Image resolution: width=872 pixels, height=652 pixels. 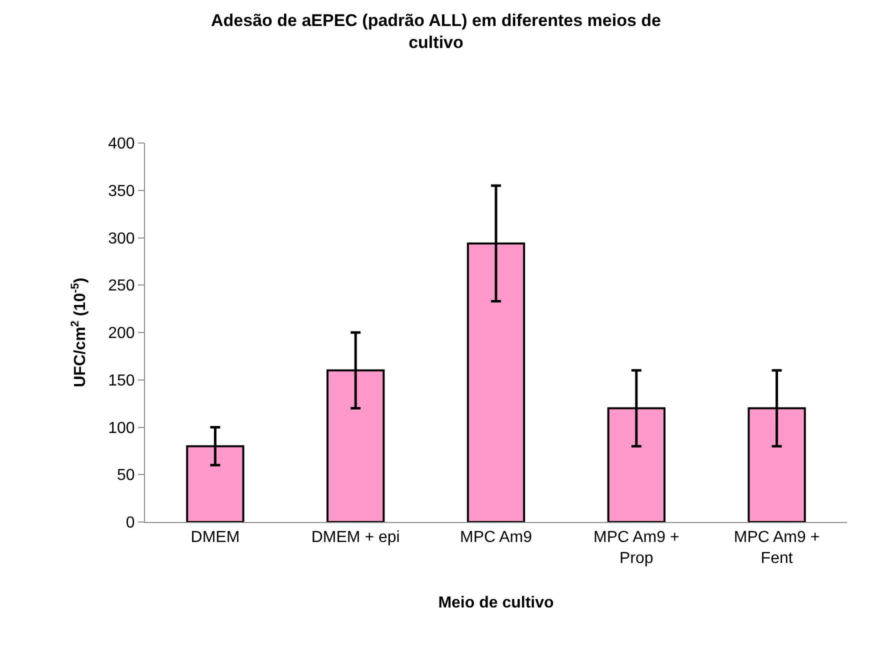 I want to click on y-tick-label: 400, so click(x=121, y=144).